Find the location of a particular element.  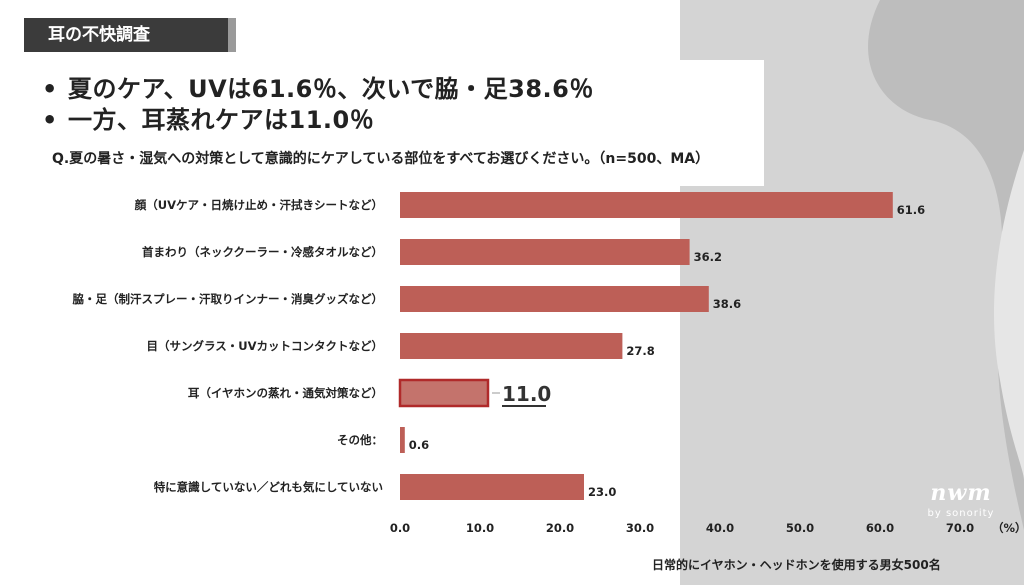

value-label: 38.6 is located at coordinates (727, 304).